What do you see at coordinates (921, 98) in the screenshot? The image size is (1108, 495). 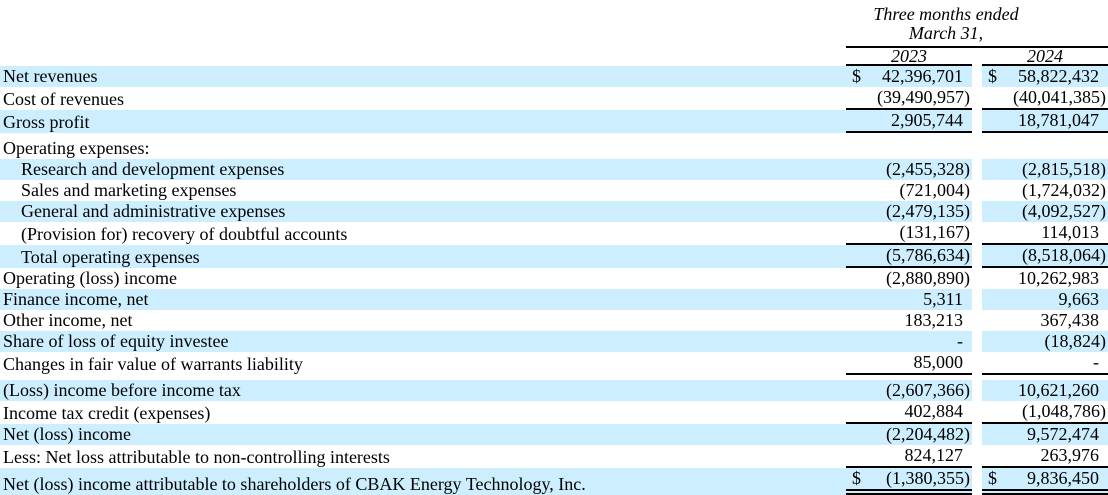 I see `amount-2023: (39,490,957)` at bounding box center [921, 98].